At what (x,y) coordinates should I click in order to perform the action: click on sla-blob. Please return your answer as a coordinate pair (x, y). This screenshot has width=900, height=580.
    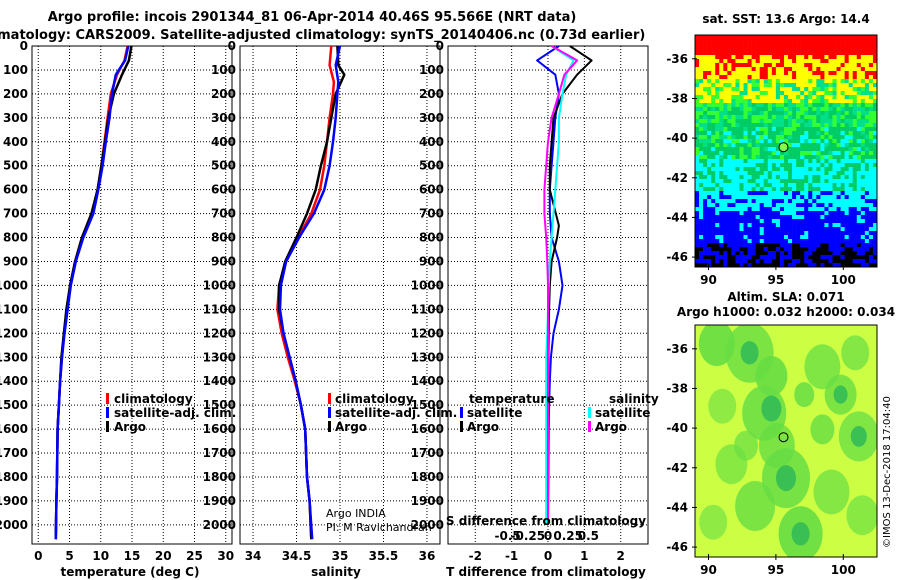
    Looking at the image, I should click on (855, 353).